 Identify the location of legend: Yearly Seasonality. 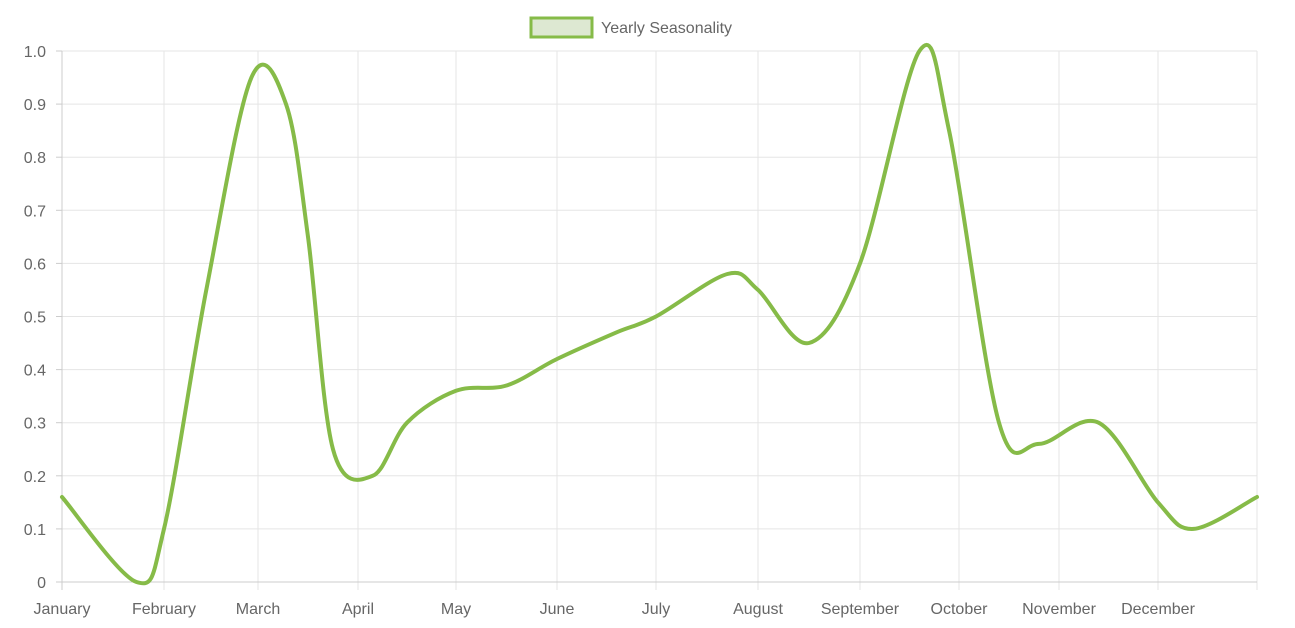
(630, 27).